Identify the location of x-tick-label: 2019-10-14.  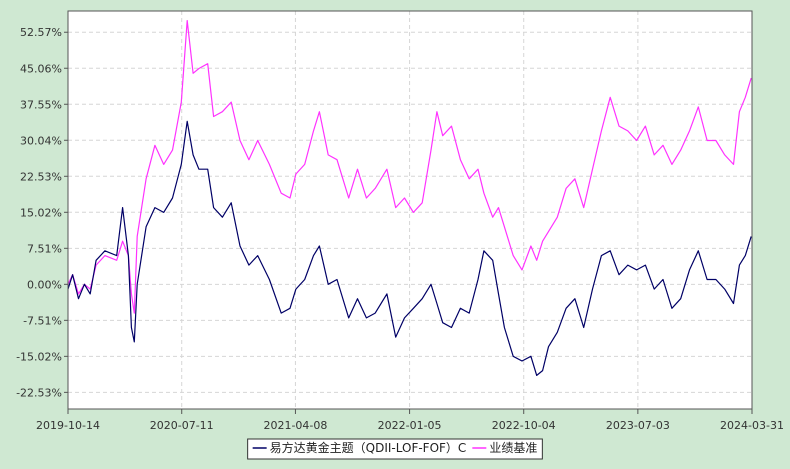
(68, 425).